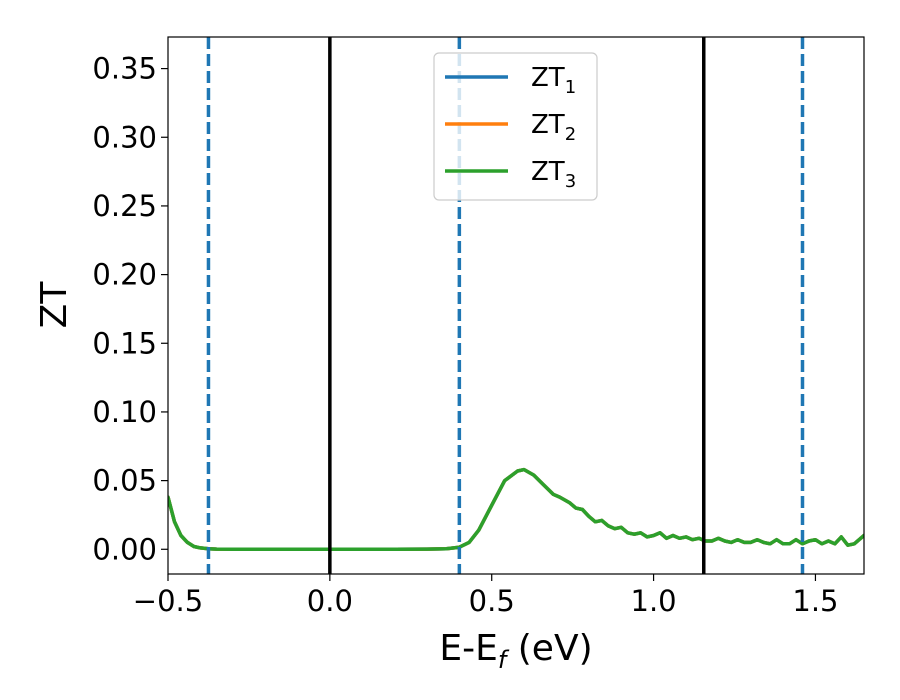  What do you see at coordinates (468, 648) in the screenshot?
I see `x-axis-label-base: E-E` at bounding box center [468, 648].